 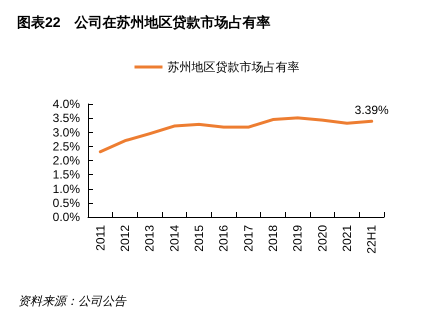 What do you see at coordinates (100, 237) in the screenshot?
I see `x-tick-label: 2011` at bounding box center [100, 237].